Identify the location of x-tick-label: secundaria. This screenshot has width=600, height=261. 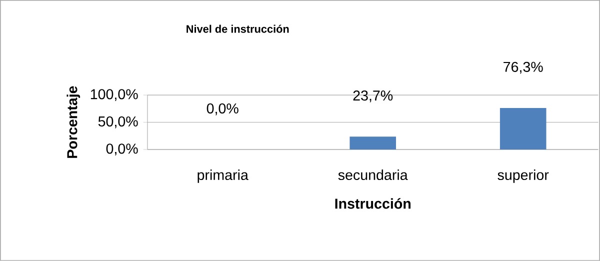
(373, 175).